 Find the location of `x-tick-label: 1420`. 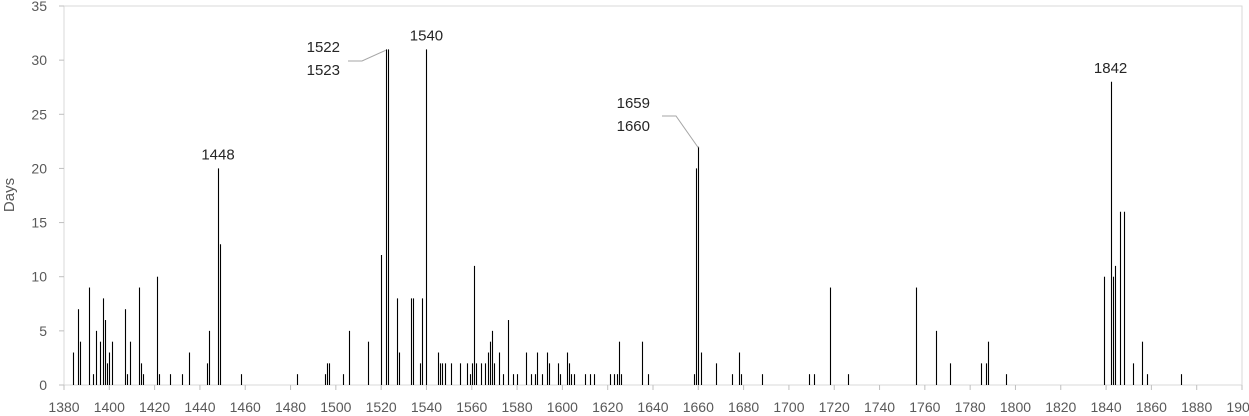

x-tick-label: 1420 is located at coordinates (154, 407).